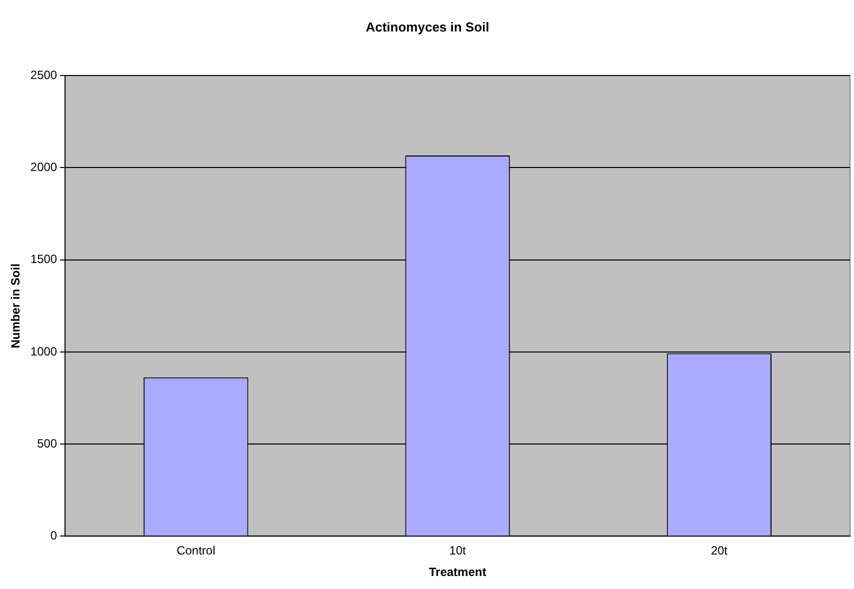 This screenshot has width=854, height=589. I want to click on y-axis-title: Number in Soil, so click(15, 306).